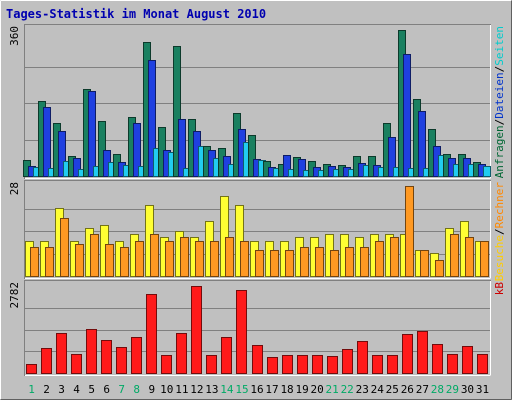 Image resolution: width=512 pixels, height=405 pixels. What do you see at coordinates (499, 46) in the screenshot?
I see `legend-label: Seiten` at bounding box center [499, 46].